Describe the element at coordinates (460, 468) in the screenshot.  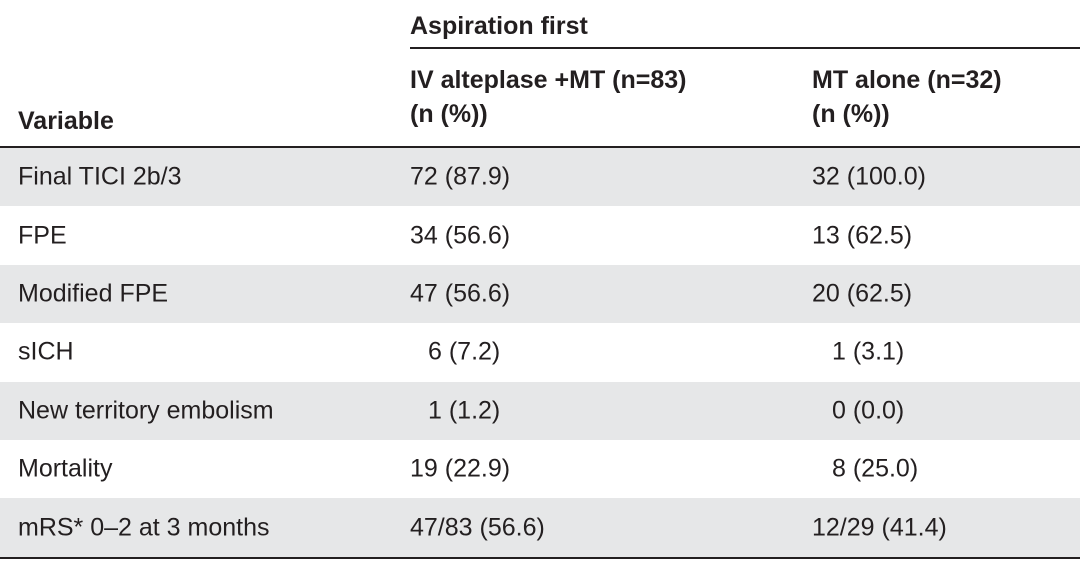
I see `cell-iv-alteplase-mt: 19 (22.9)` at that location.